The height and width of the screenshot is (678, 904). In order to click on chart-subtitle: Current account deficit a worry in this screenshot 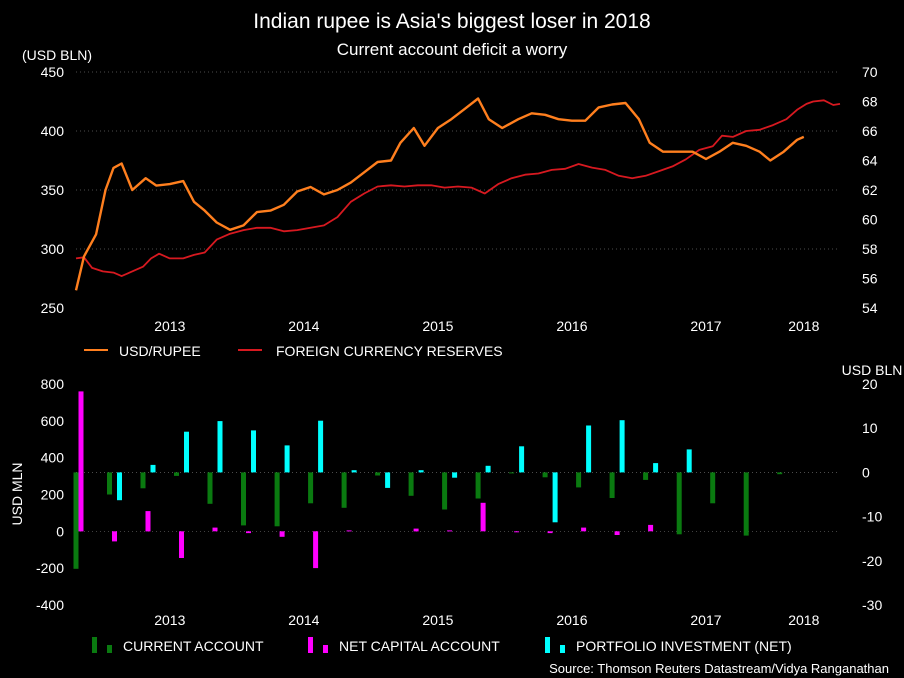, I will do `click(452, 49)`.